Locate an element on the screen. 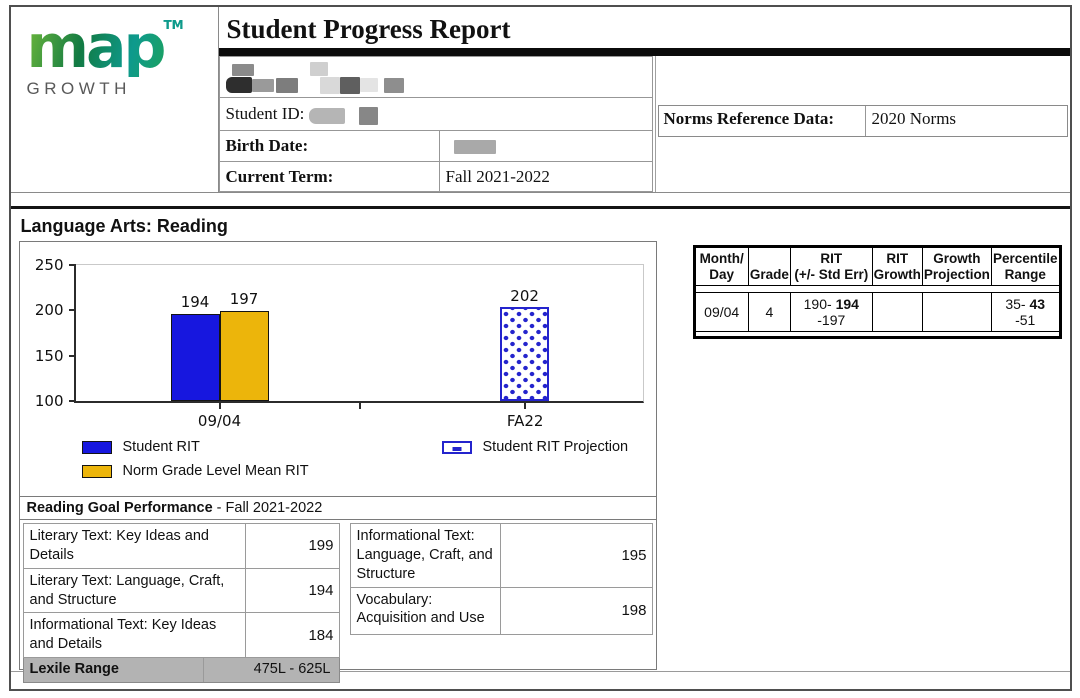  subject-section-title: Language Arts: Reading is located at coordinates (124, 226).